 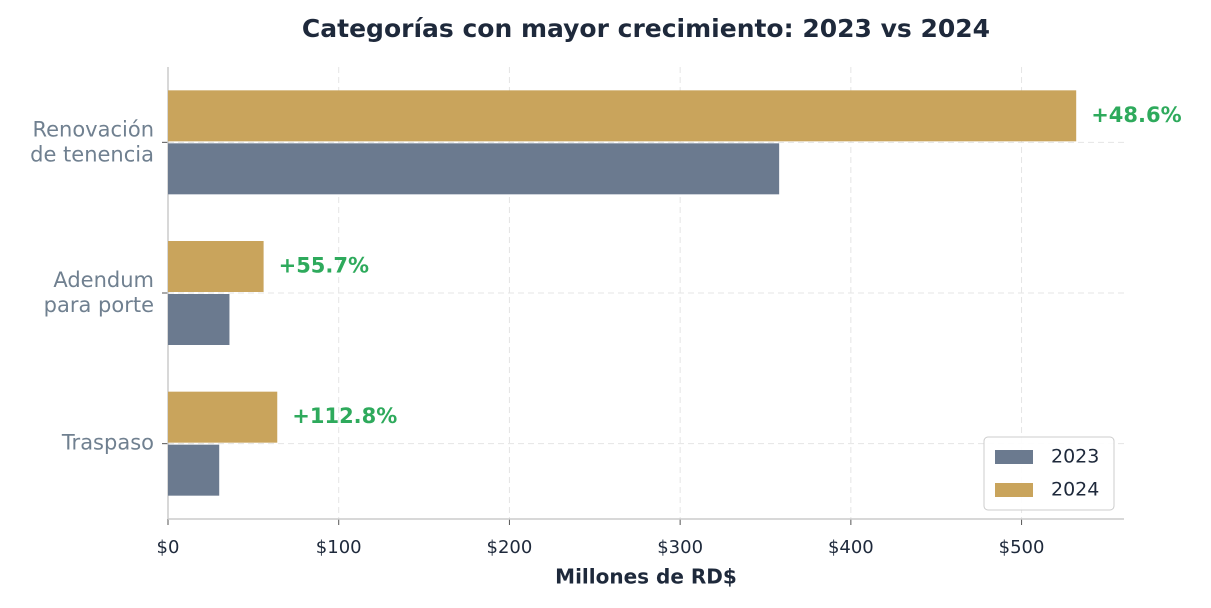 What do you see at coordinates (339, 547) in the screenshot?
I see `x-tick-label: $100` at bounding box center [339, 547].